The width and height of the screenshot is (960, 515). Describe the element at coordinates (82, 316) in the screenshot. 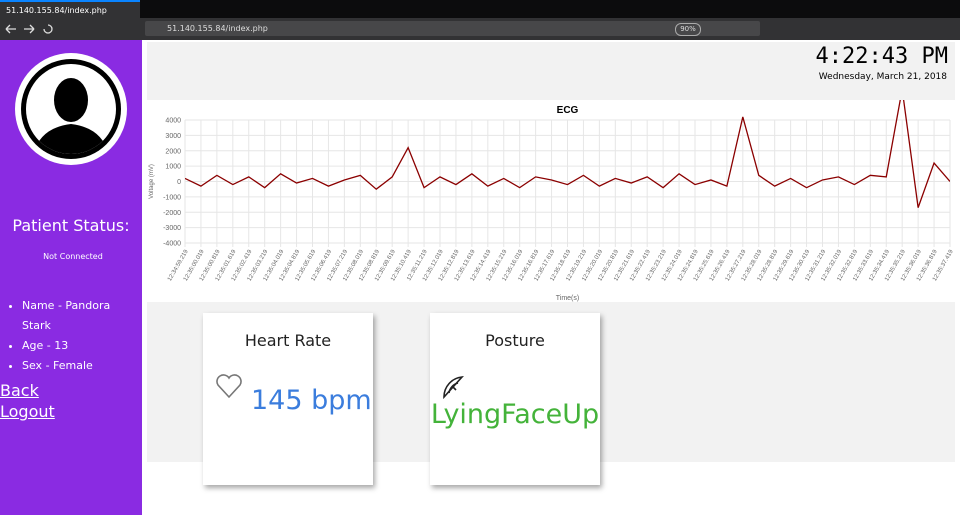

I see `detail: Name - Pandora Stark` at that location.